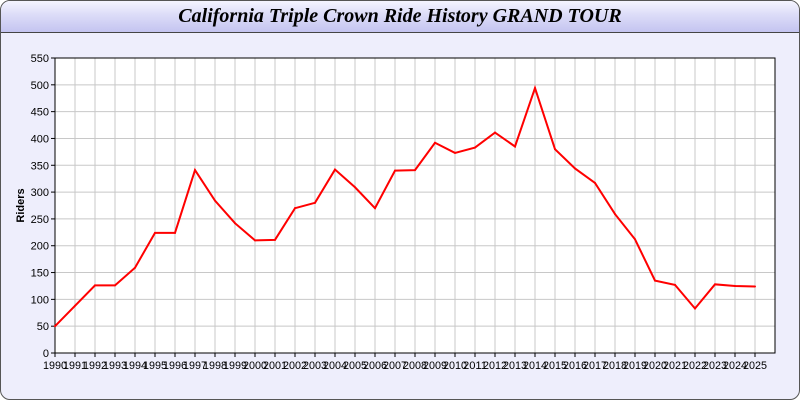  What do you see at coordinates (40, 139) in the screenshot?
I see `y-tick-label: 400` at bounding box center [40, 139].